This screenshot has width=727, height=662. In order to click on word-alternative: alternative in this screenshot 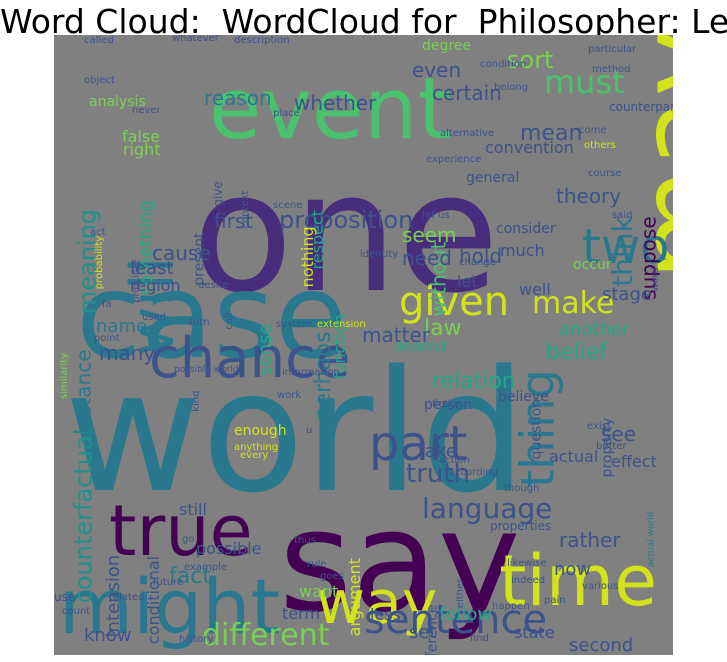, I will do `click(467, 133)`.